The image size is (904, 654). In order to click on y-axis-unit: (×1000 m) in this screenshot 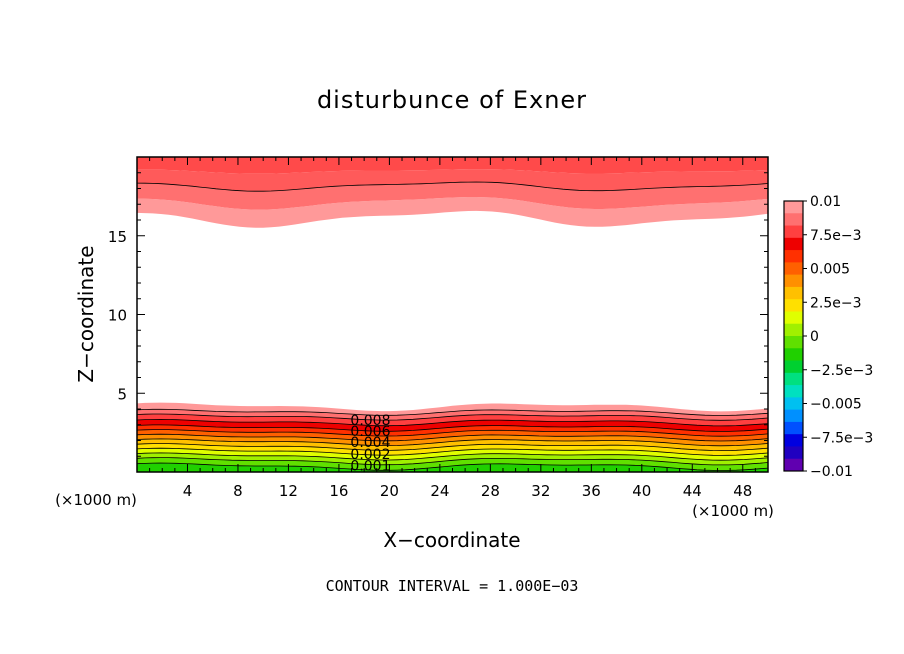, I will do `click(733, 511)`.